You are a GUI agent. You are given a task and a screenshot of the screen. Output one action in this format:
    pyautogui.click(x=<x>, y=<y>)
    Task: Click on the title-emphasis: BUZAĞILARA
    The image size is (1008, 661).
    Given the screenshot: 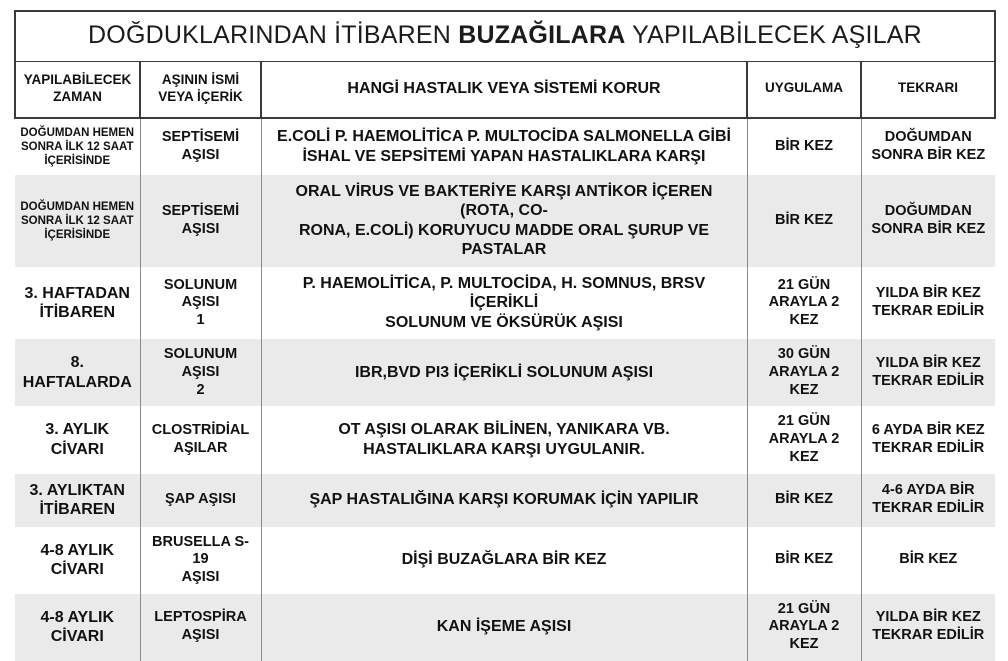 What is the action you would take?
    pyautogui.click(x=542, y=35)
    